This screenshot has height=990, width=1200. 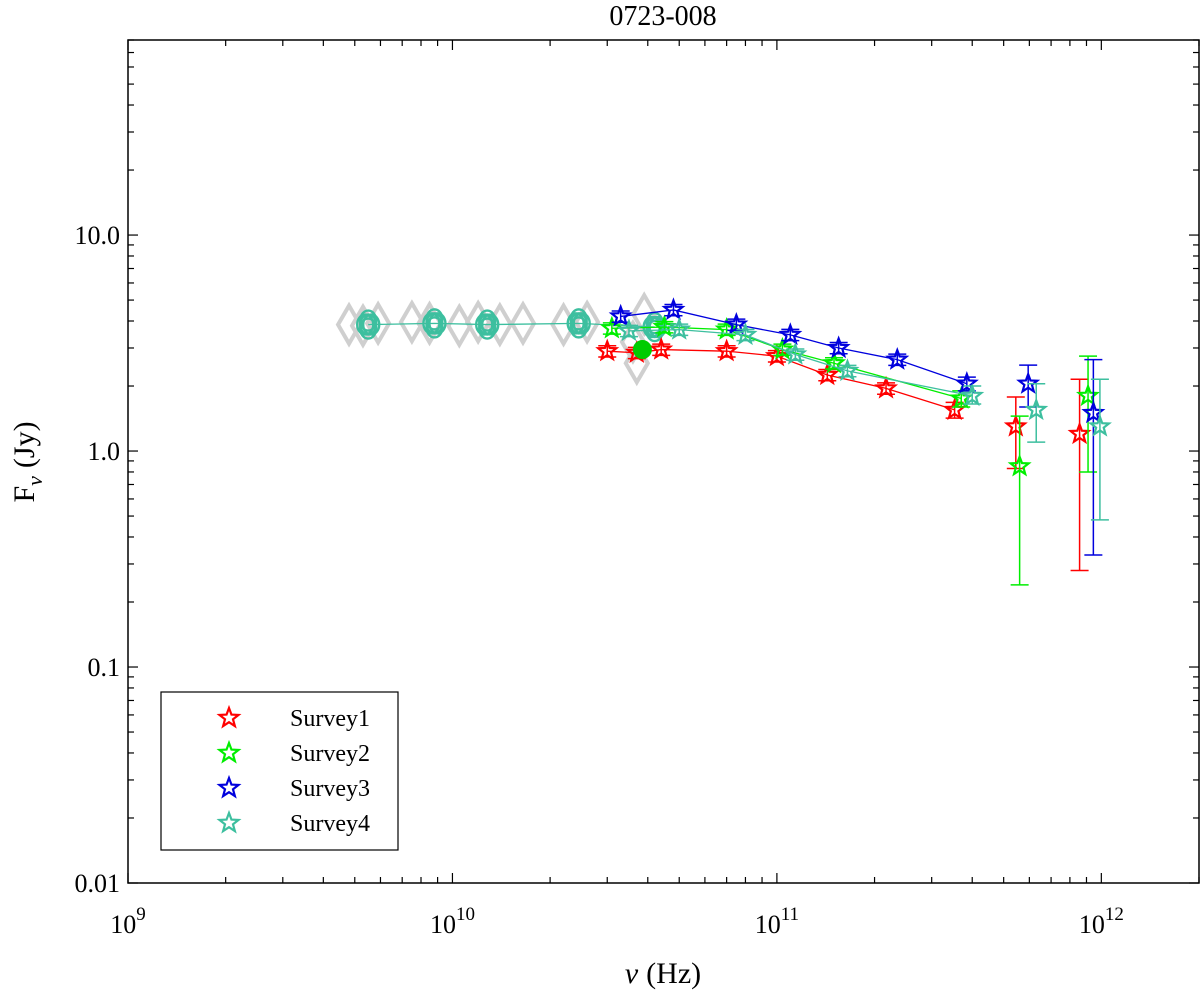 I want to click on y-tick-label: 0.1, so click(x=104, y=667).